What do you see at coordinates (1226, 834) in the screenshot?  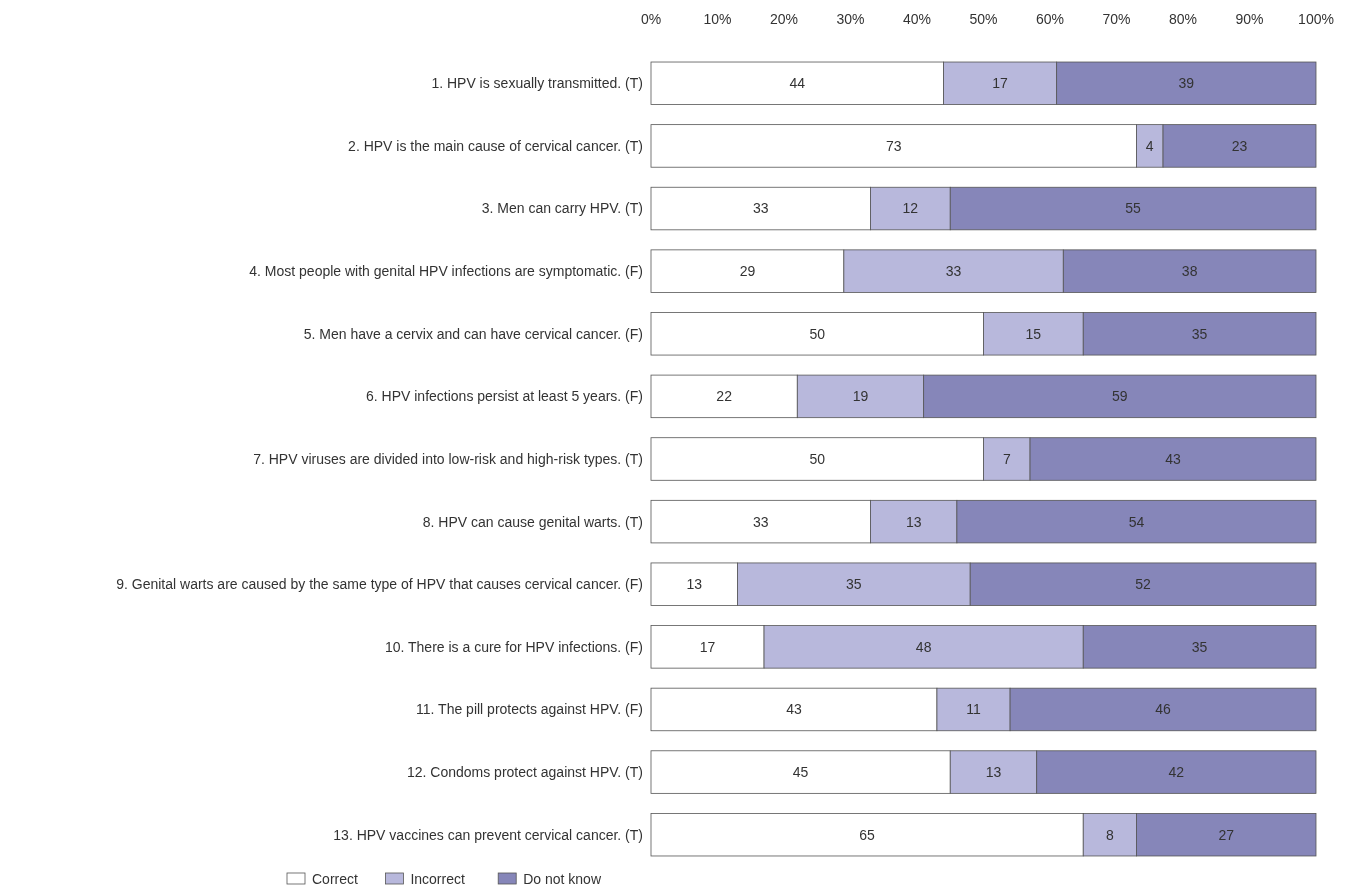 I see `data-label: 27` at bounding box center [1226, 834].